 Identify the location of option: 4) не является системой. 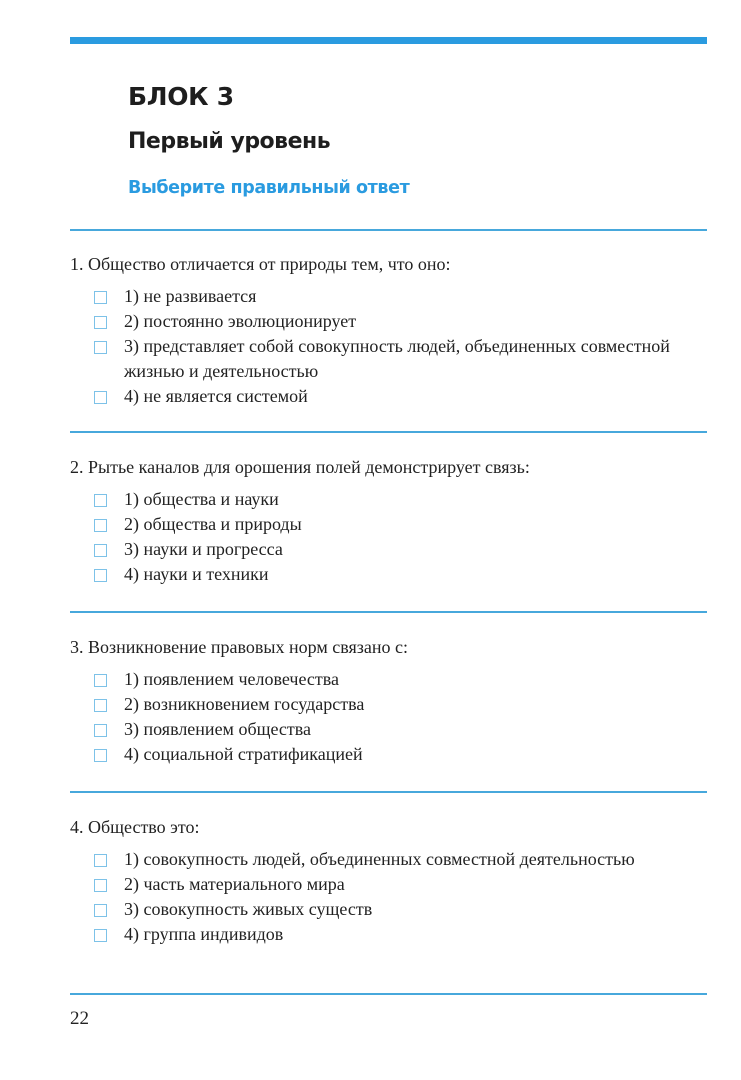
(390, 396).